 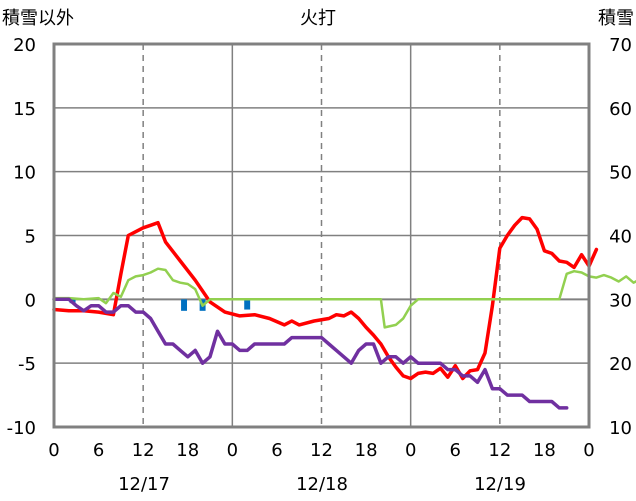 What do you see at coordinates (30, 300) in the screenshot?
I see `left-tick-label: 0` at bounding box center [30, 300].